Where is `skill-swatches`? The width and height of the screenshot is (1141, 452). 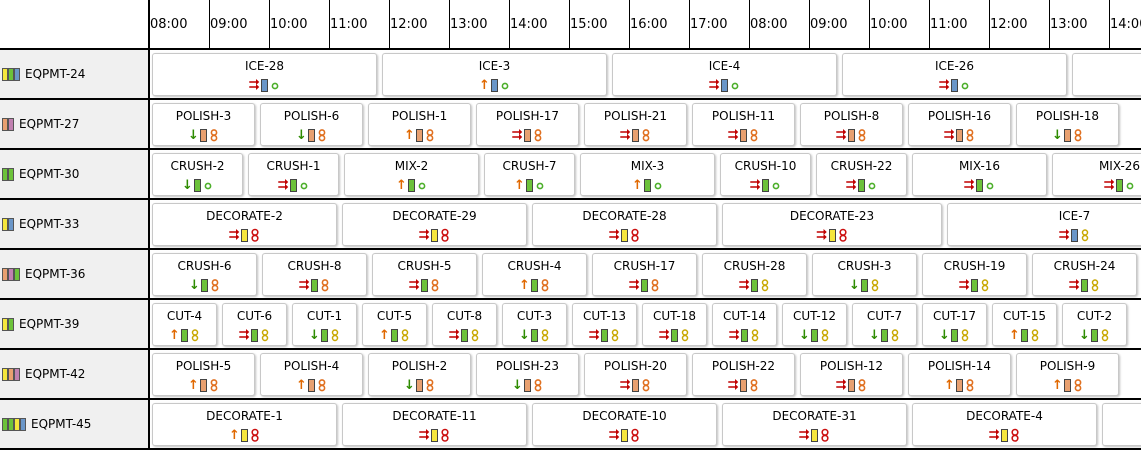
skill-swatches is located at coordinates (8, 174).